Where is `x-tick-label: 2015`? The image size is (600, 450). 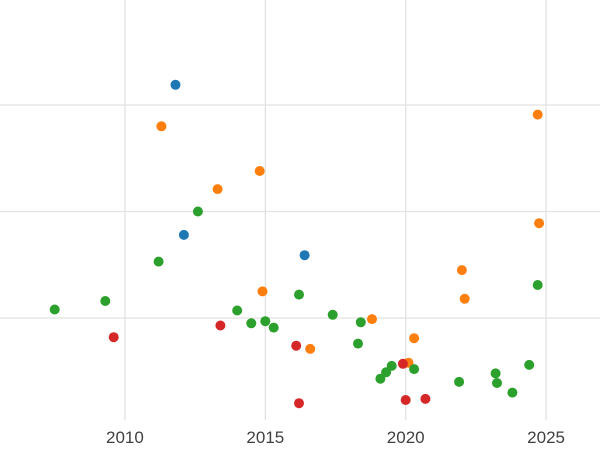 x-tick-label: 2015 is located at coordinates (265, 437).